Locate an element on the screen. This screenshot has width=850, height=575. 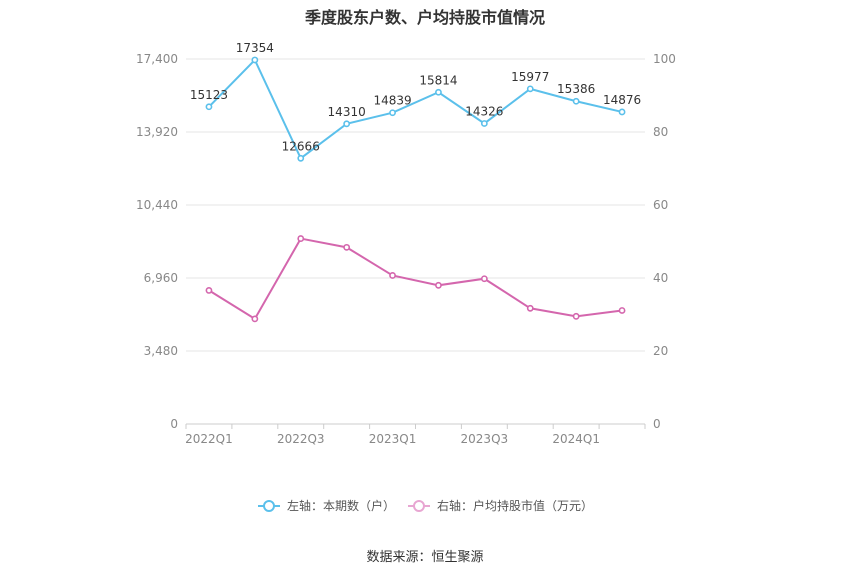
x-tick-label: 2023Q1 is located at coordinates (393, 439).